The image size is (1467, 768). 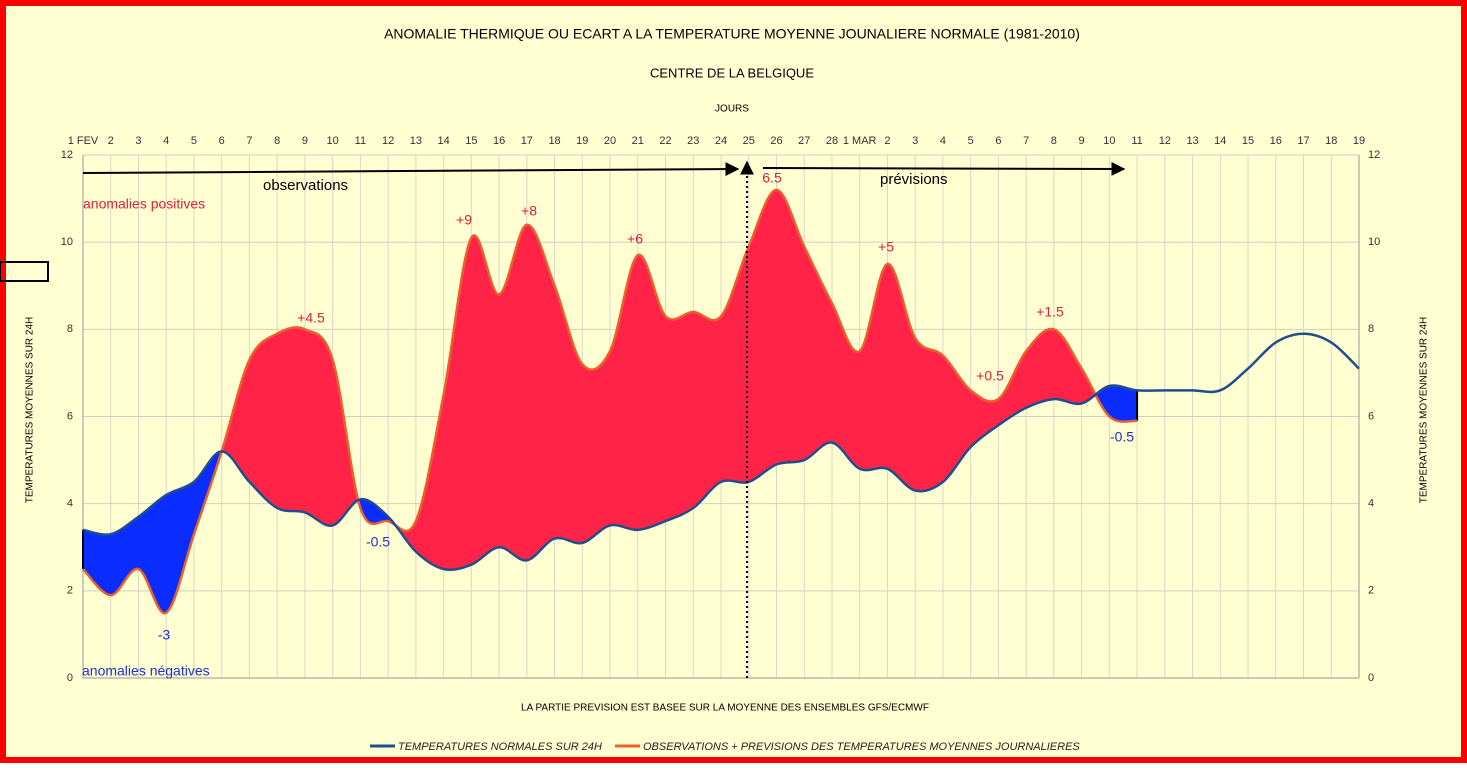 I want to click on y2-tick-label: 2, so click(x=1371, y=591).